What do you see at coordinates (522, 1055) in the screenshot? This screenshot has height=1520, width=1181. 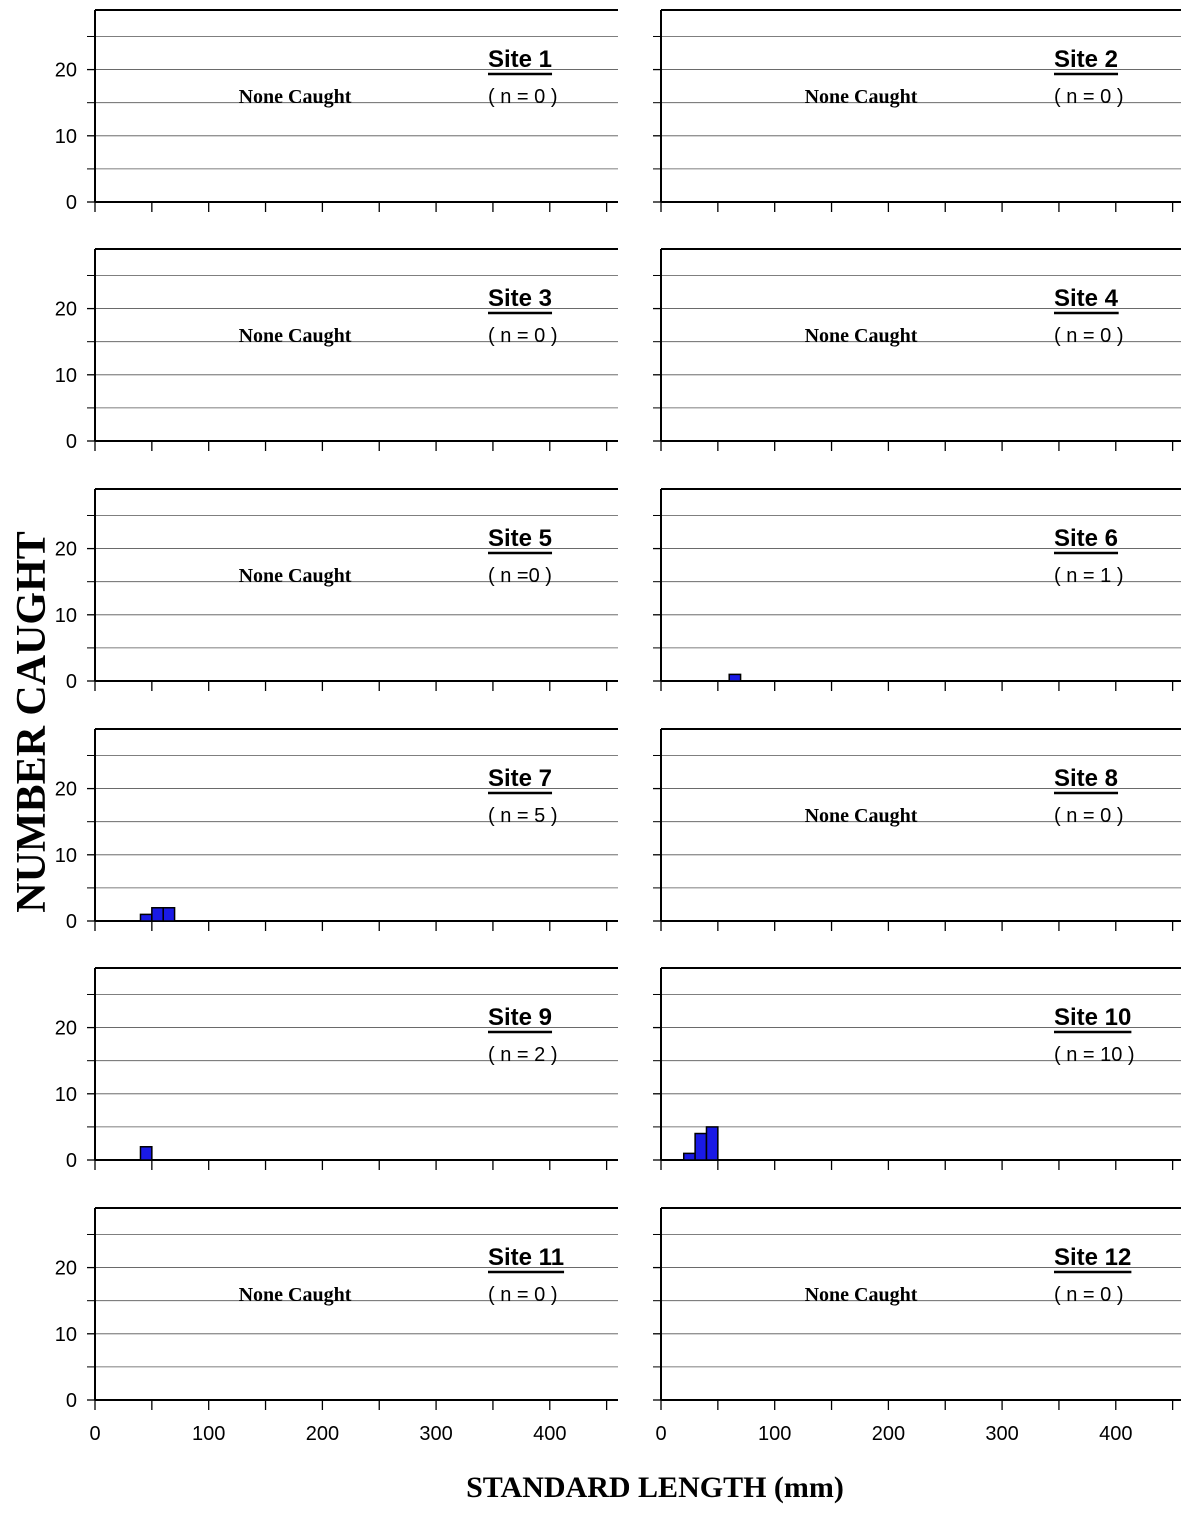 I see `panel-9-n-label: ( n = 2 )` at bounding box center [522, 1055].